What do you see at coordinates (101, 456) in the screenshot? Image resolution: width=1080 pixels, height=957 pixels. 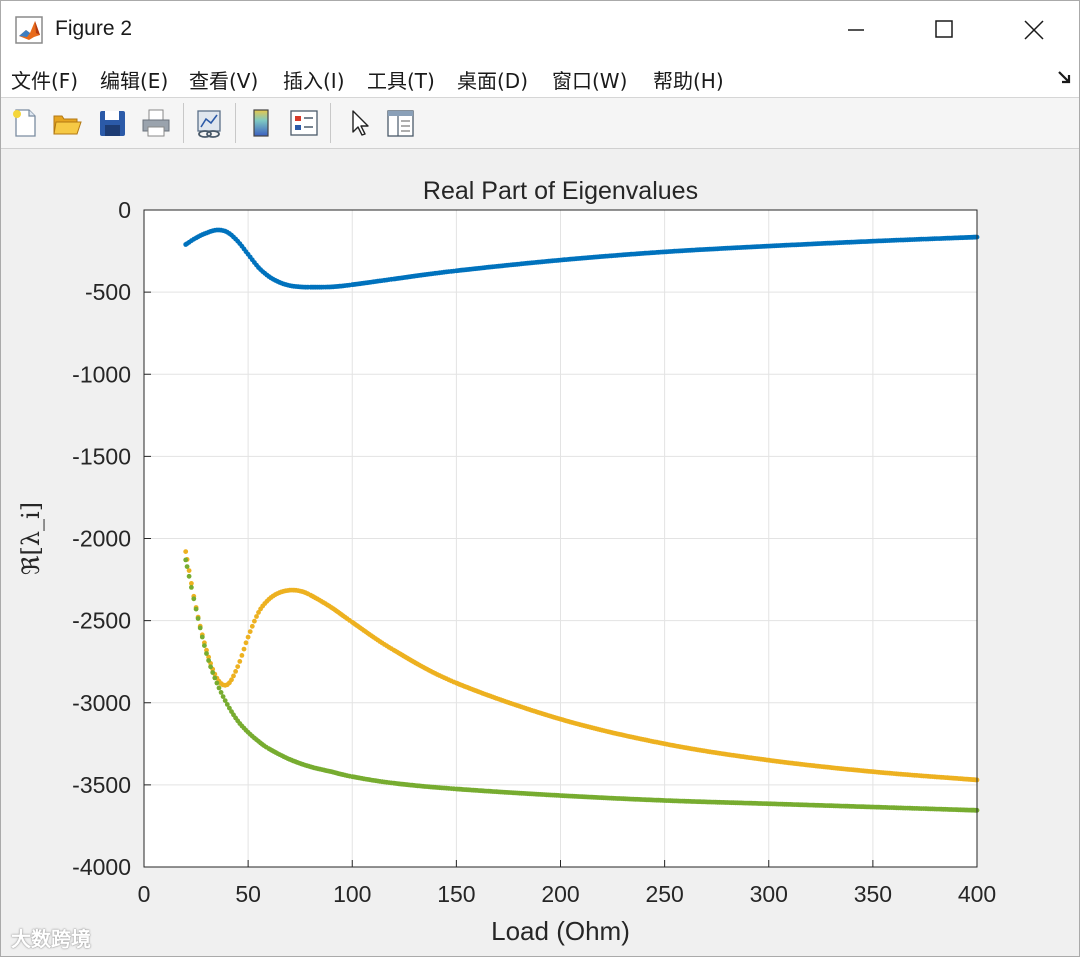 I see `y-tick-label: -1500` at bounding box center [101, 456].